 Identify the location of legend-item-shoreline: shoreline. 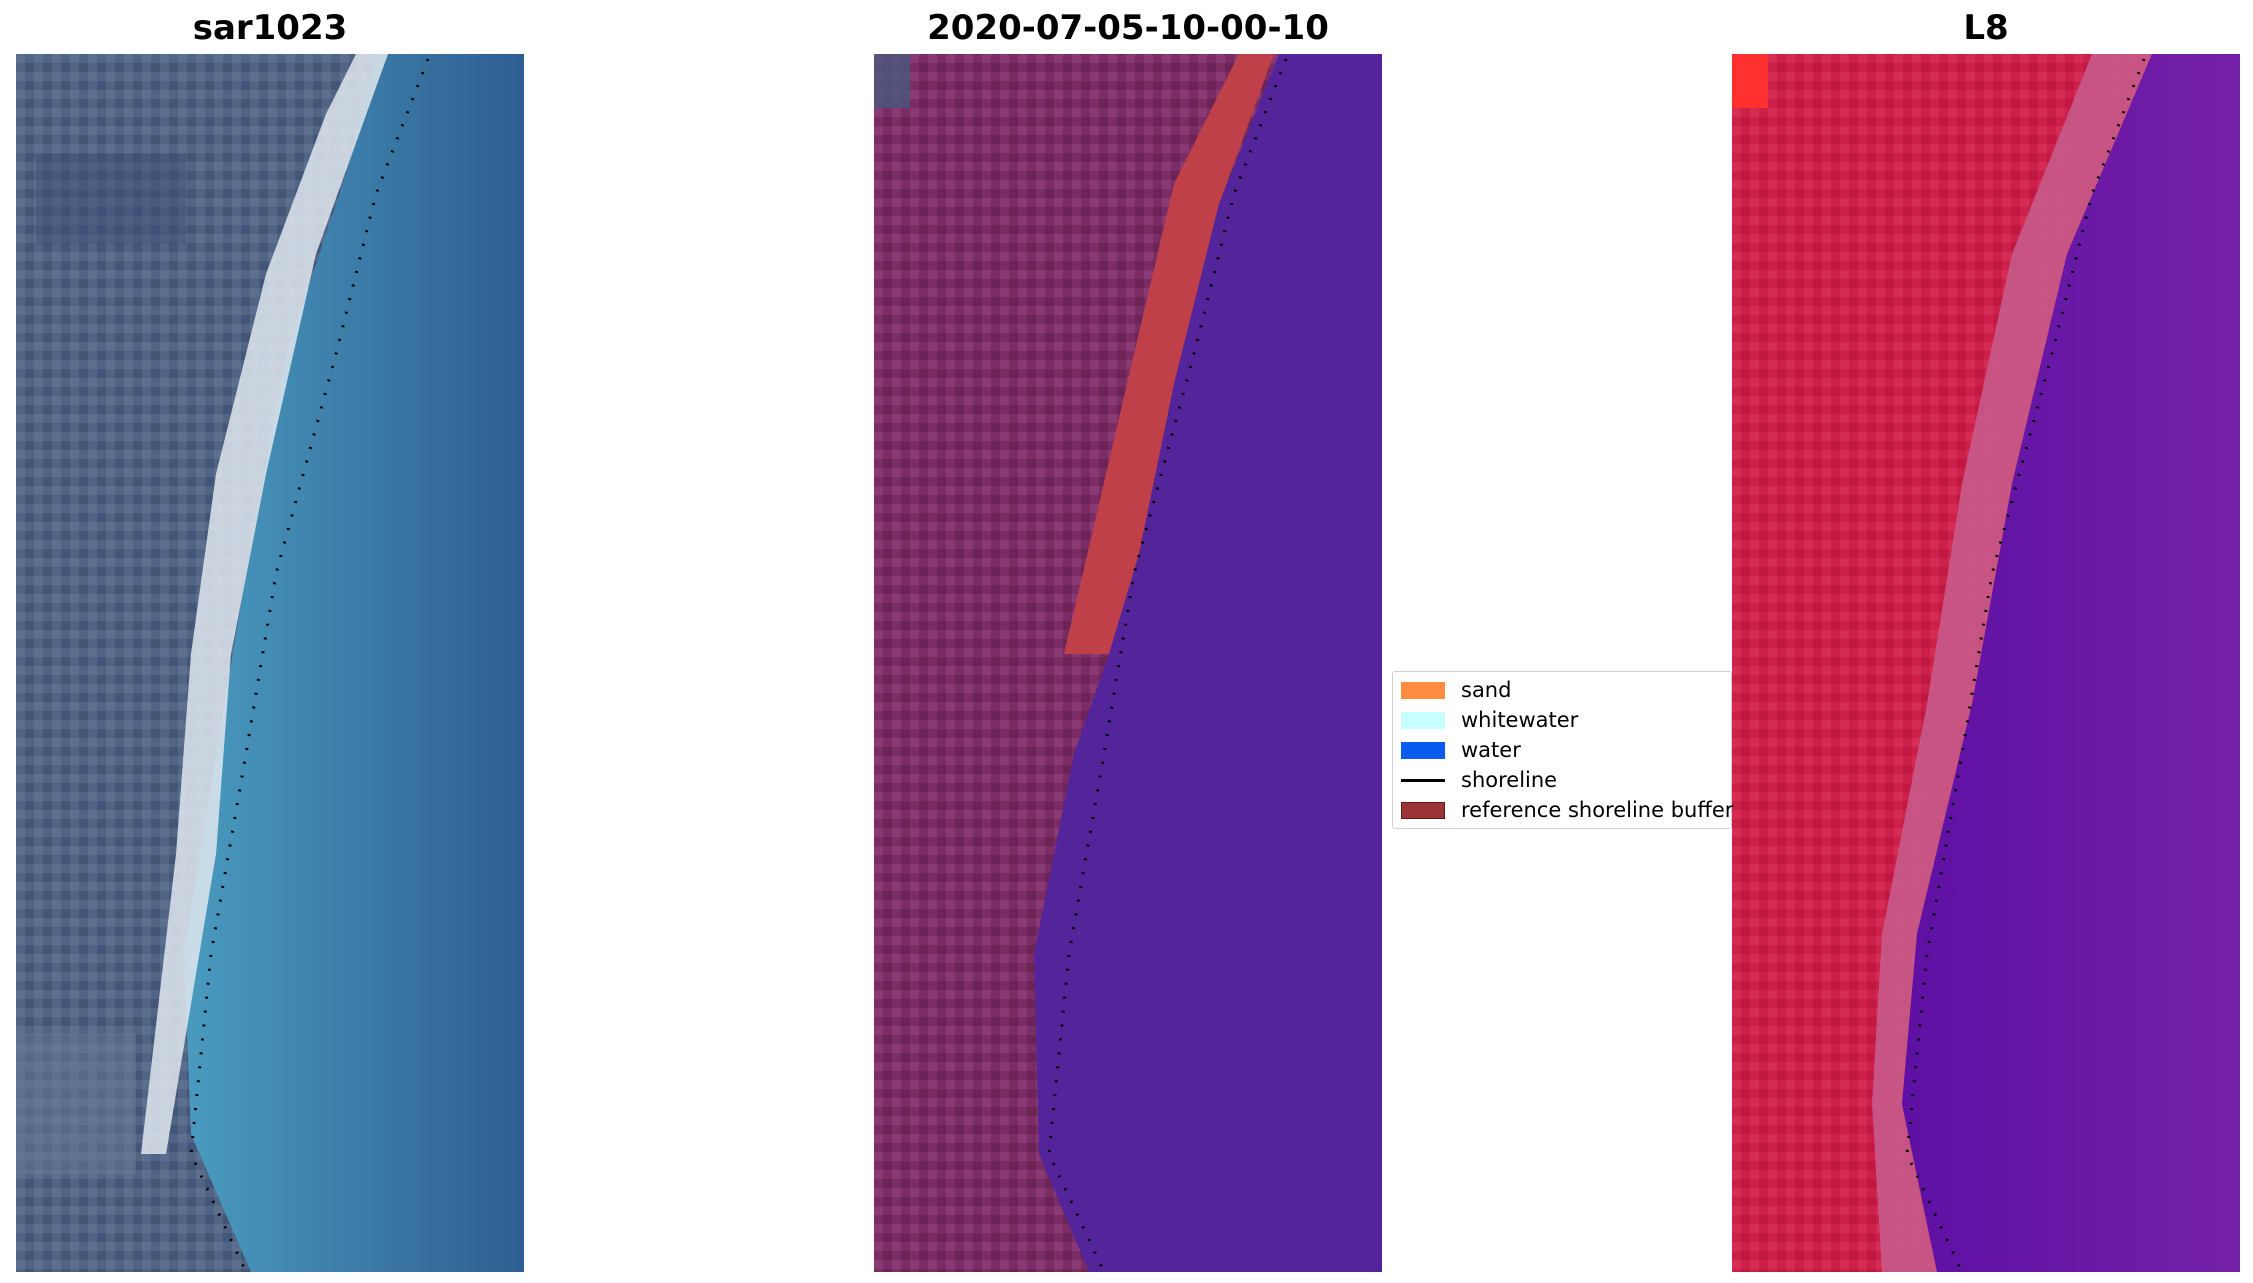
(1479, 780).